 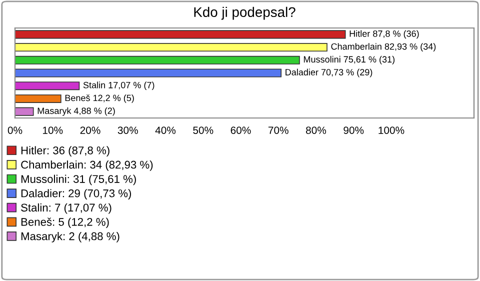 I want to click on legend-label: Chamberlain: 34 (82,93 %), so click(x=87, y=165).